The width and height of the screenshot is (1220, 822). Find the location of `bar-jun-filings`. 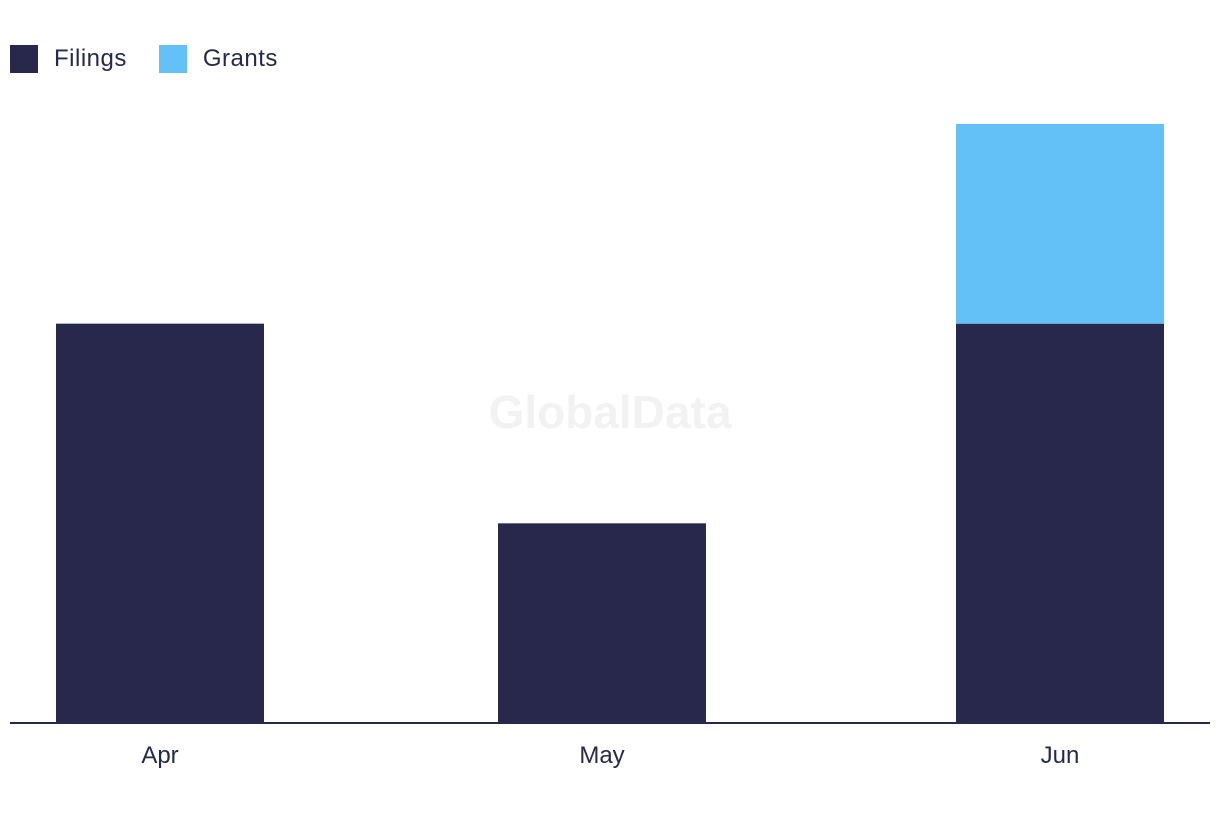

bar-jun-filings is located at coordinates (1060, 523).